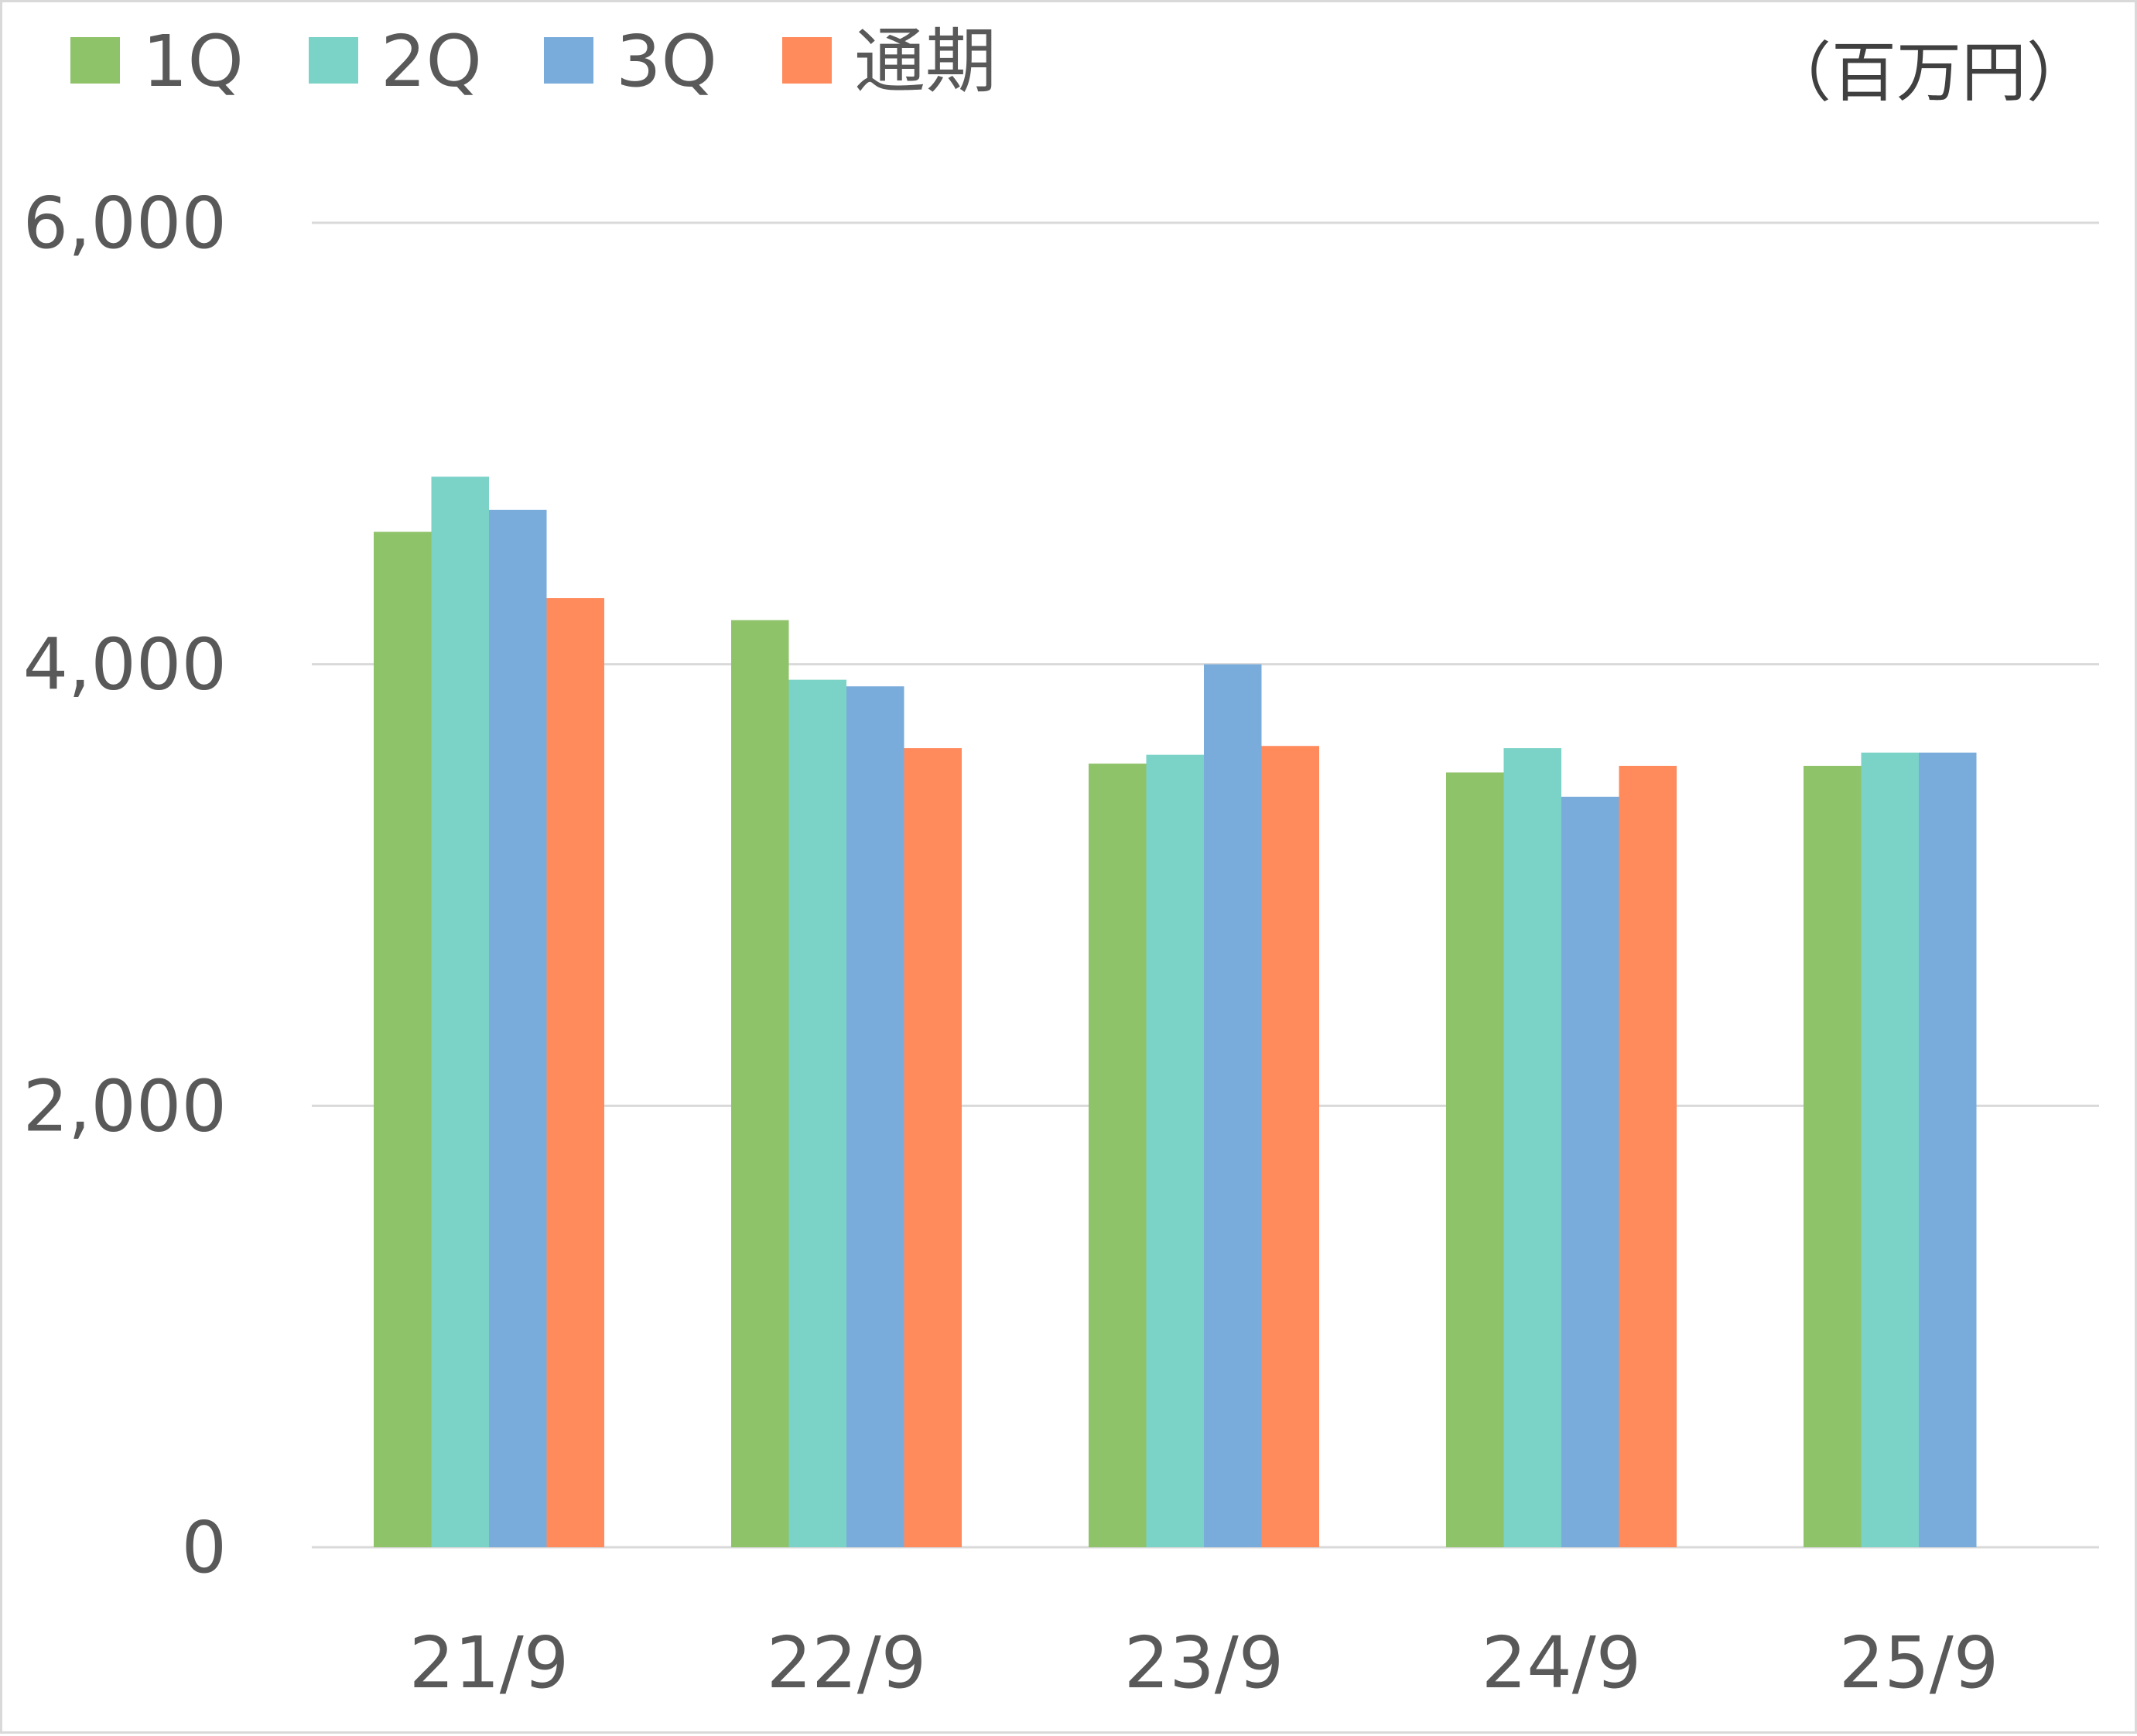 This screenshot has height=1736, width=2137. I want to click on y-axis-tick-labels: 0 2,000 4,000 6,000, so click(125, 885).